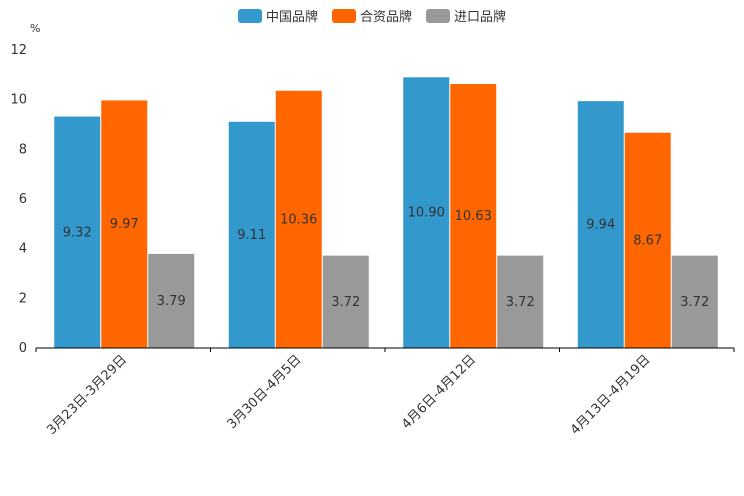  I want to click on legend-label-joint-venture-brand: 合资品牌, so click(385, 17).